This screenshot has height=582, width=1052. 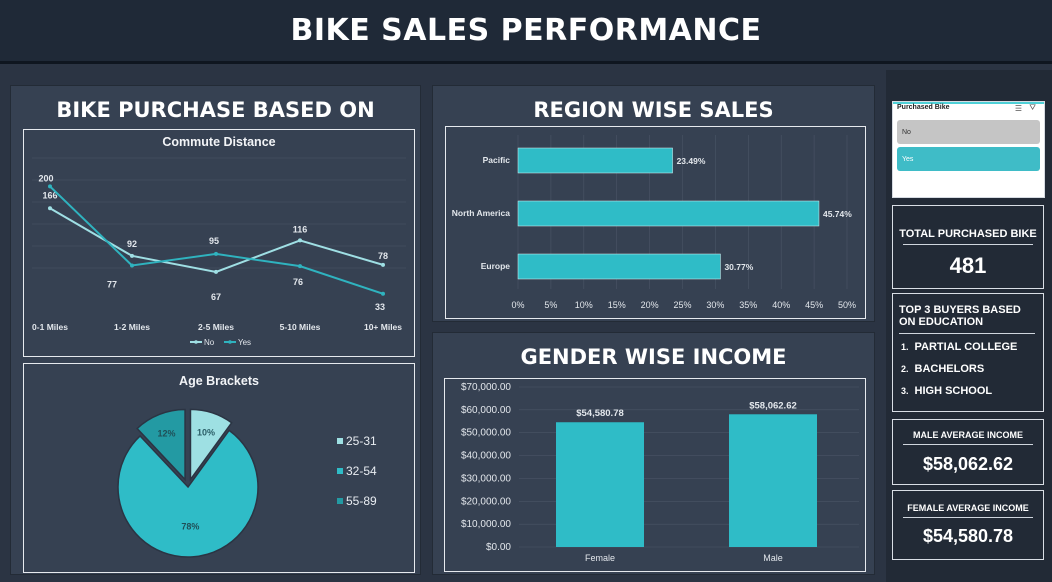 What do you see at coordinates (600, 413) in the screenshot?
I see `data-label: $54,580.78` at bounding box center [600, 413].